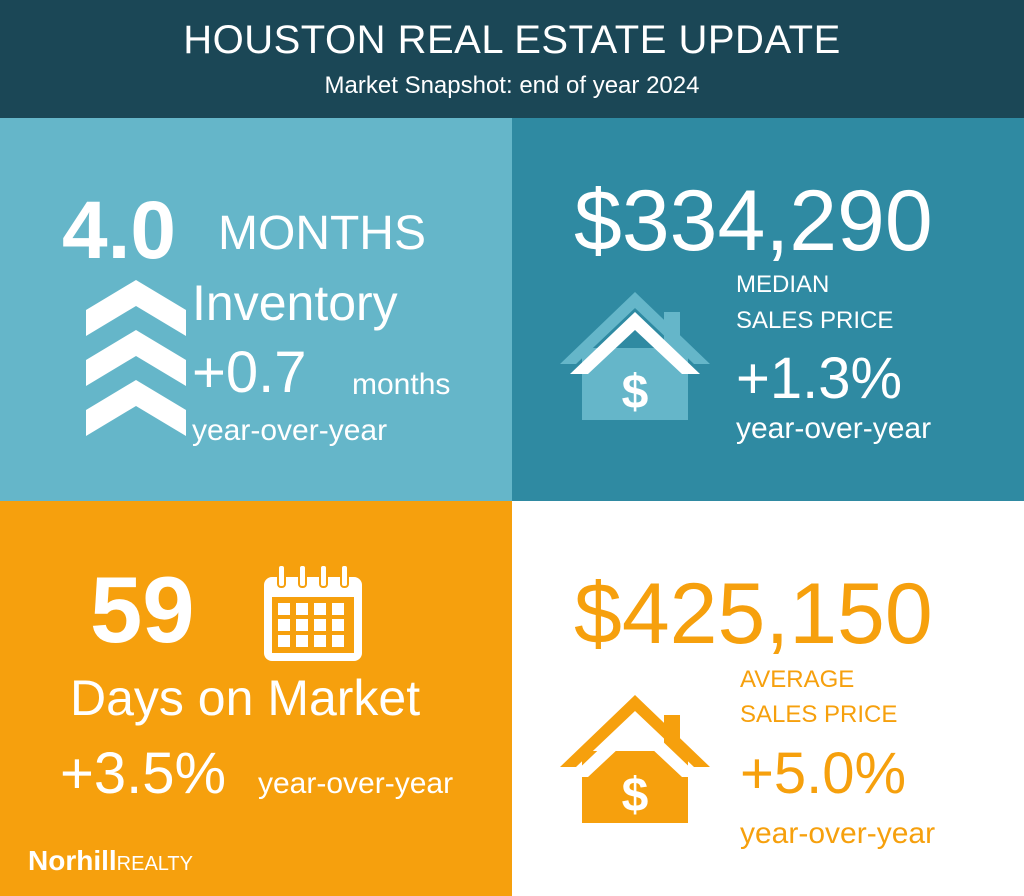 The width and height of the screenshot is (1024, 896). Describe the element at coordinates (142, 609) in the screenshot. I see `days-on-market-value: 59` at that location.